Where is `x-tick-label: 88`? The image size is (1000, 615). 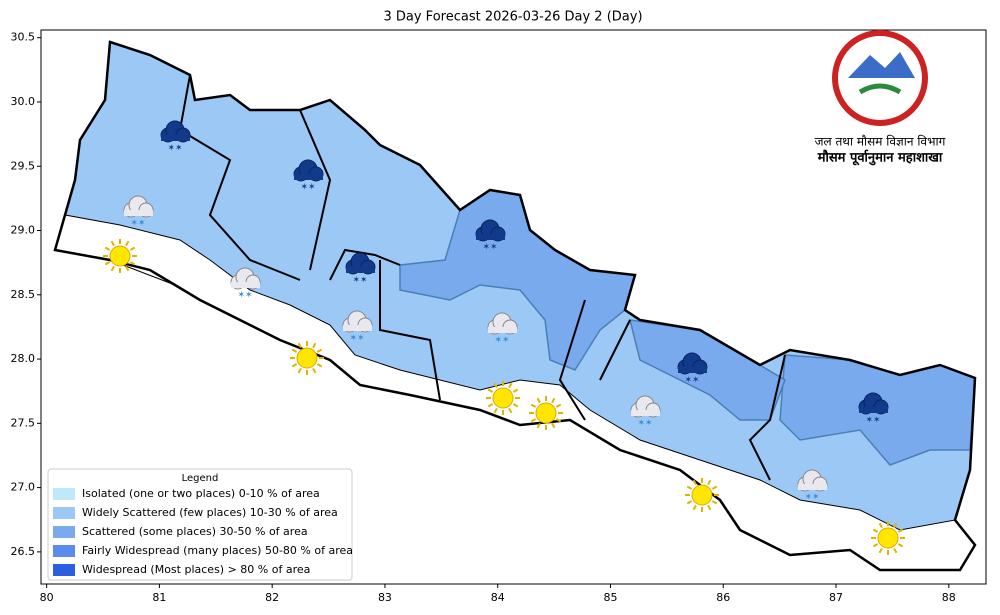
x-tick-label: 88 is located at coordinates (949, 597).